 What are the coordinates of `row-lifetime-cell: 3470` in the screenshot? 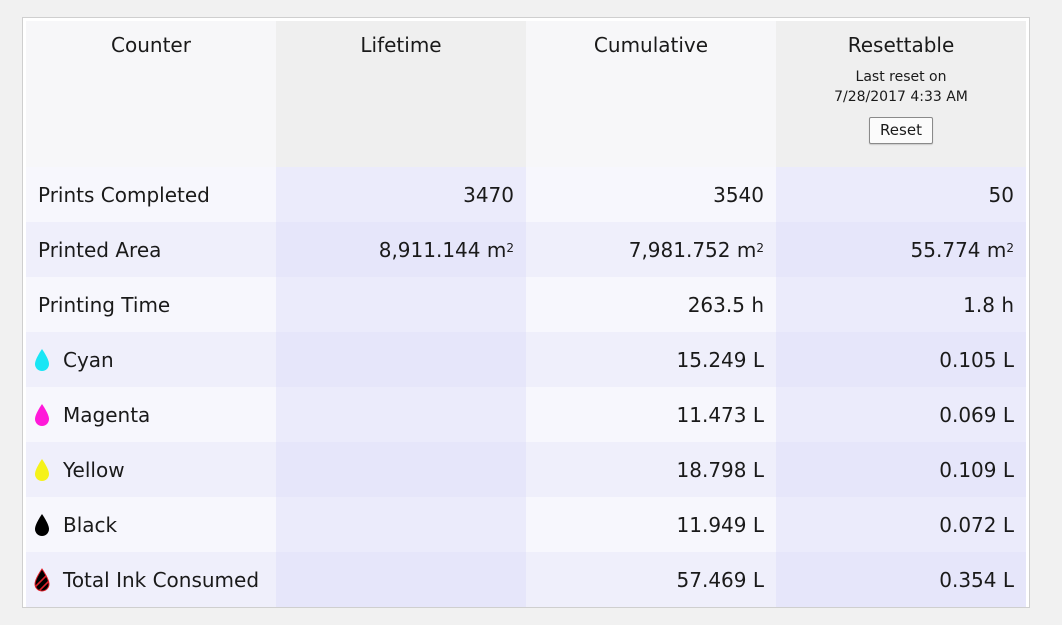 It's located at (401, 194).